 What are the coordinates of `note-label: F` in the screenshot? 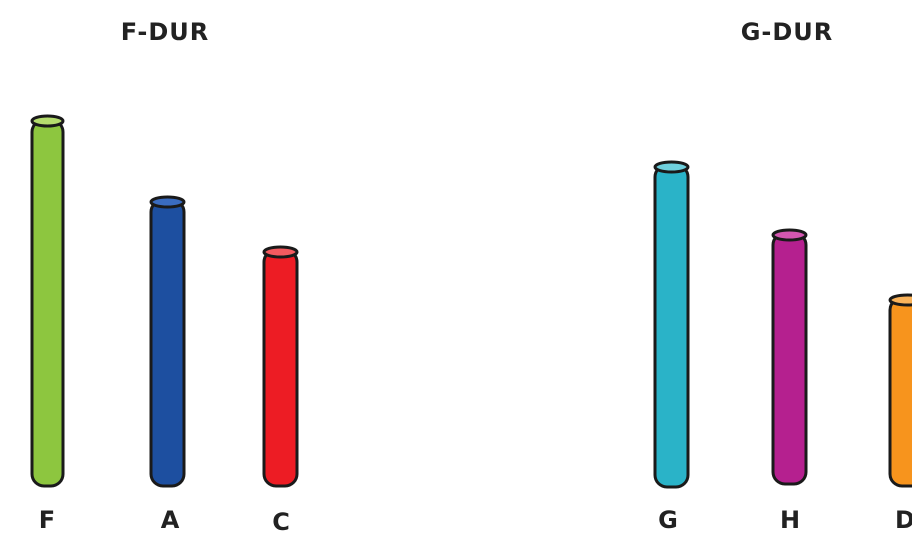 It's located at (47, 519).